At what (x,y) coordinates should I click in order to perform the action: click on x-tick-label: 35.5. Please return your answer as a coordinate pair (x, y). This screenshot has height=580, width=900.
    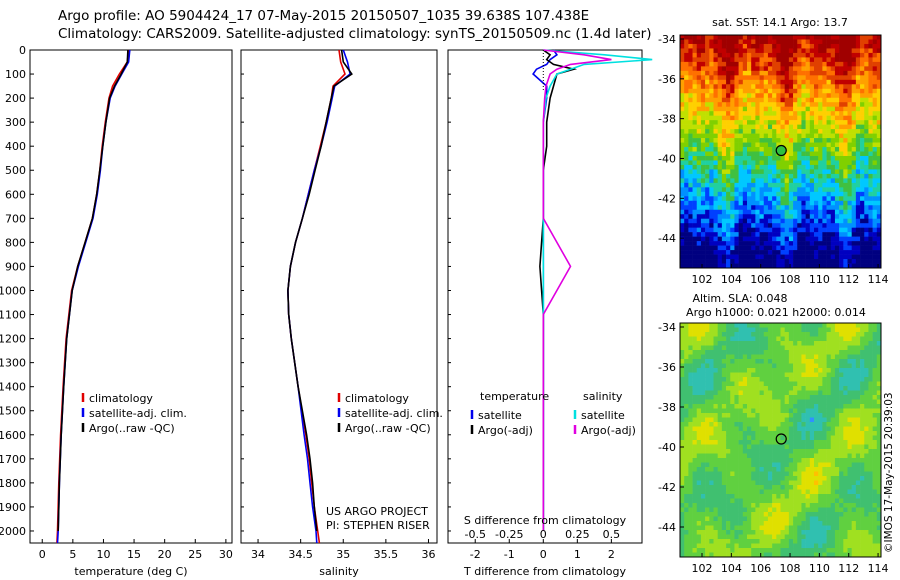
    Looking at the image, I should click on (386, 554).